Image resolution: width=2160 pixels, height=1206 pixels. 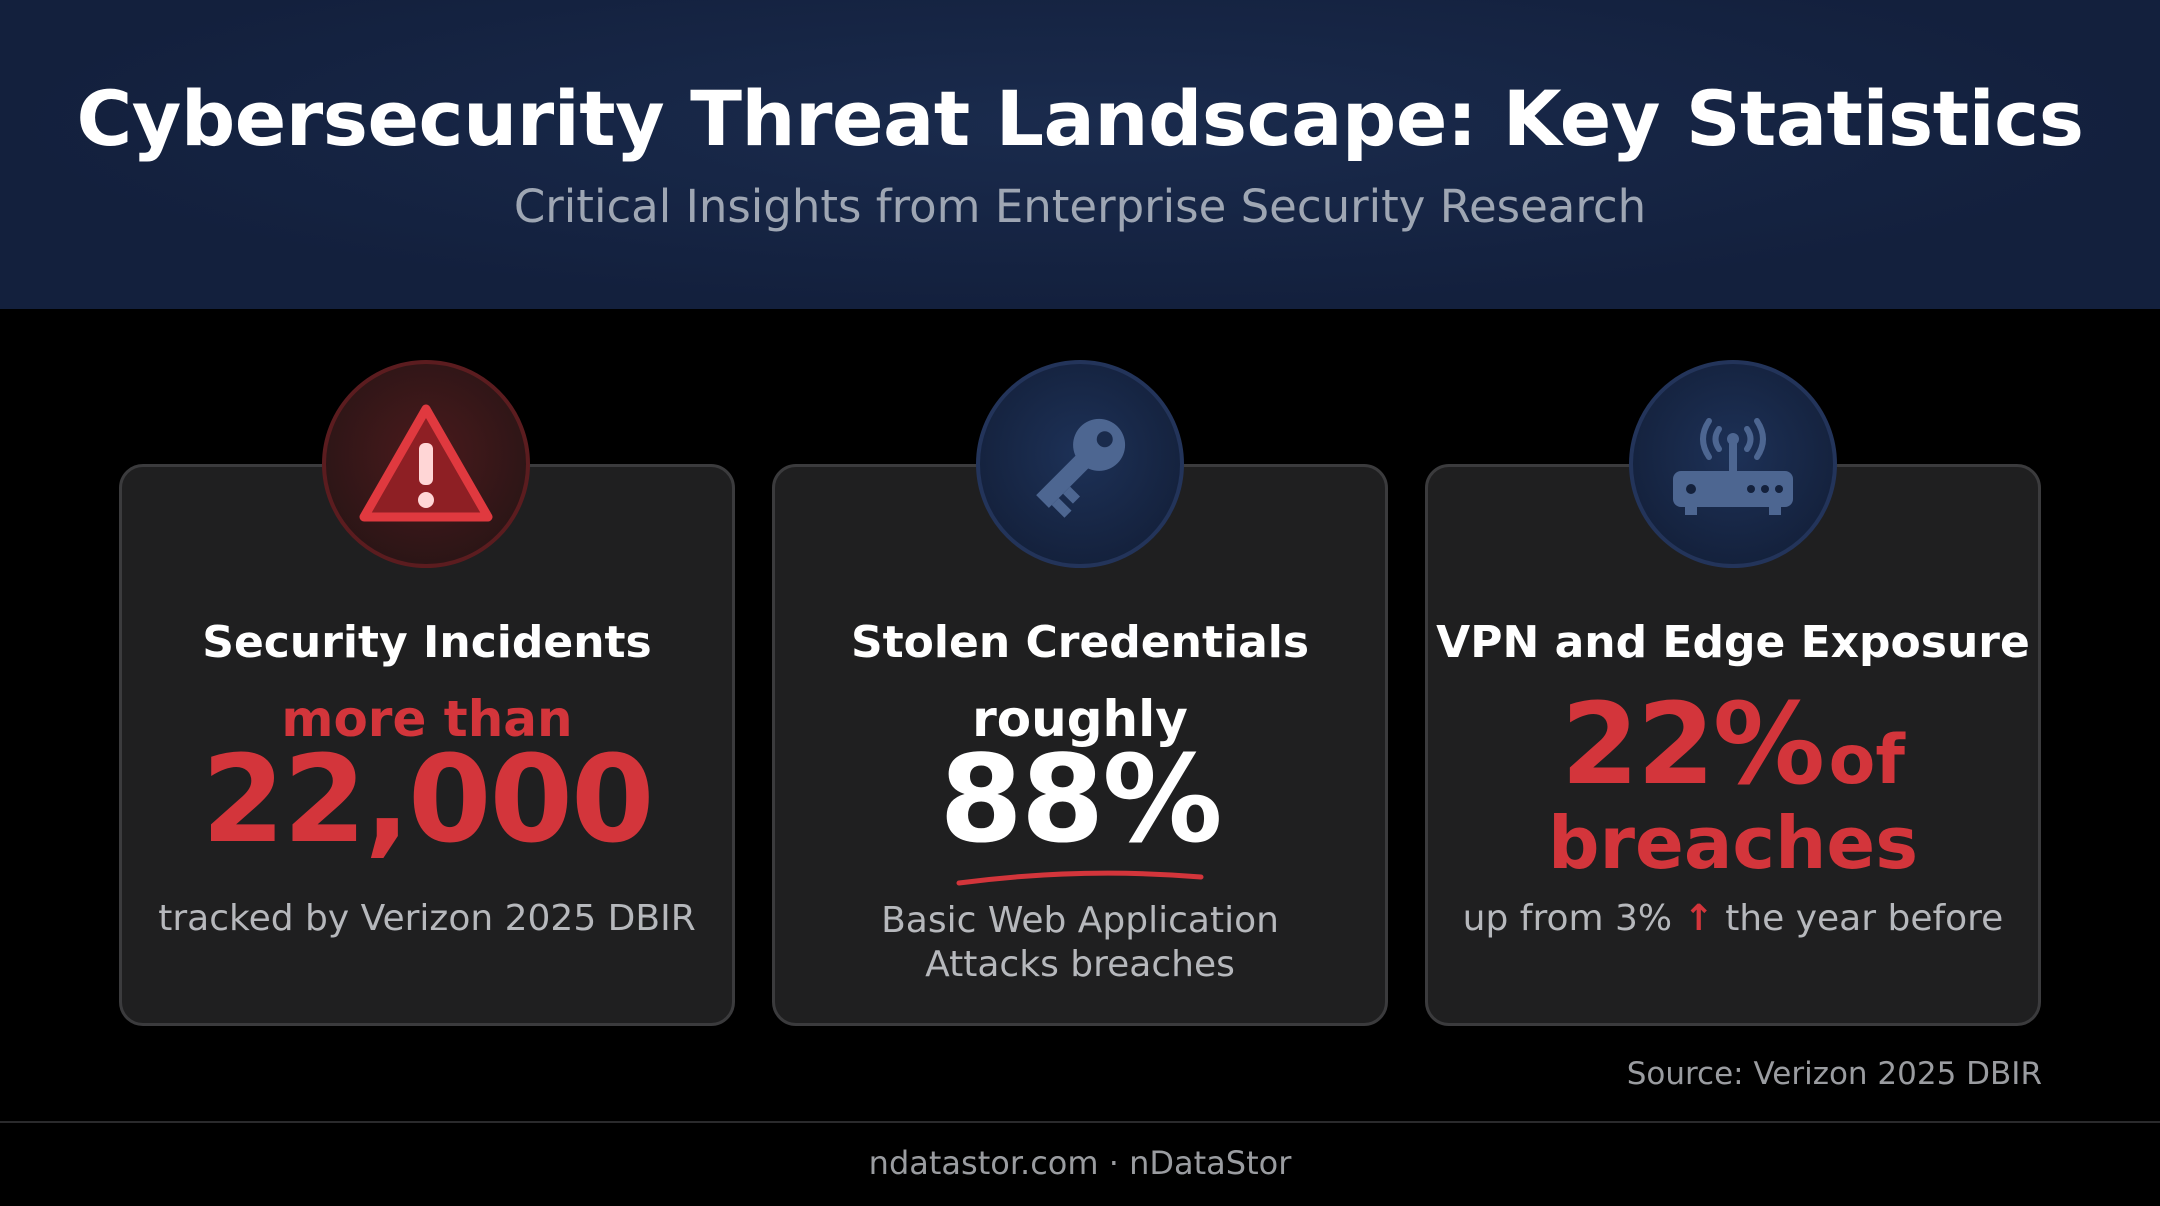 I want to click on stat-qualifier: more than, so click(x=427, y=719).